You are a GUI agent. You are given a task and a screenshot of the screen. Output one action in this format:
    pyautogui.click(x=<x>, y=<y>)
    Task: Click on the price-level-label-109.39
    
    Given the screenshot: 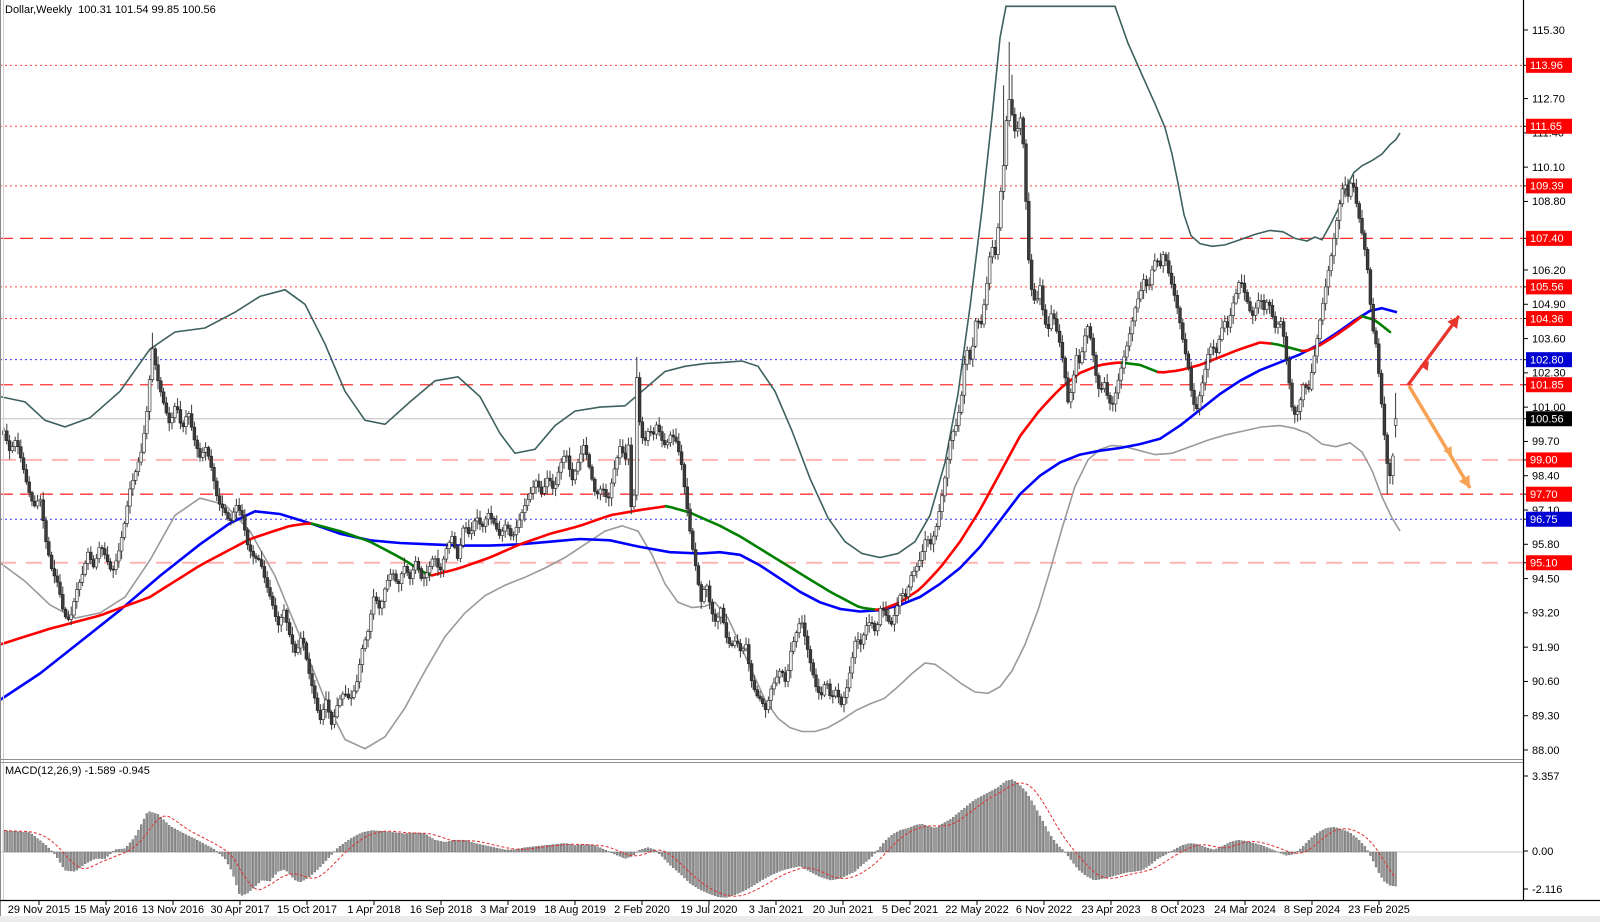 What is the action you would take?
    pyautogui.click(x=1549, y=186)
    